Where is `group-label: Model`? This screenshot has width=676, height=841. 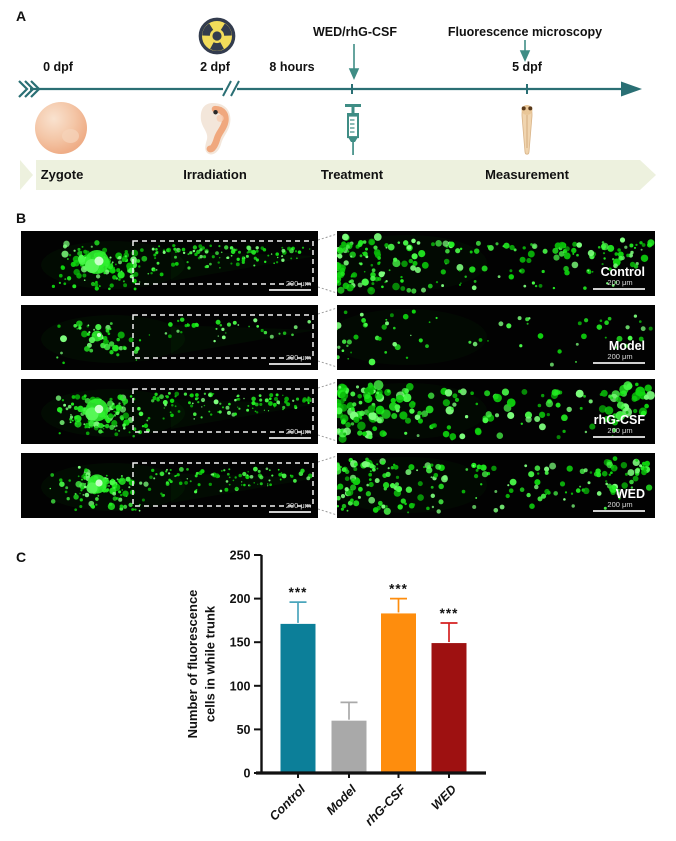 group-label: Model is located at coordinates (627, 346).